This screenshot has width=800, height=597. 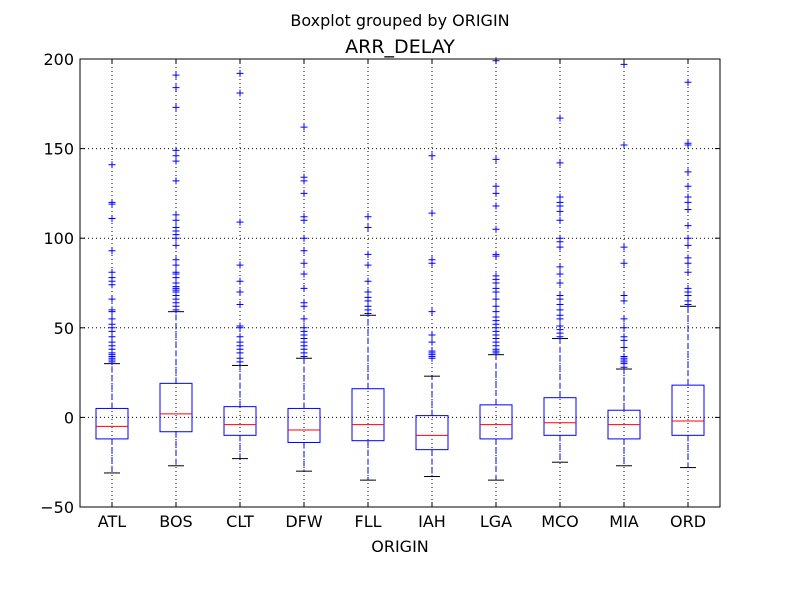 What do you see at coordinates (624, 521) in the screenshot?
I see `x-tick-label: MIA` at bounding box center [624, 521].